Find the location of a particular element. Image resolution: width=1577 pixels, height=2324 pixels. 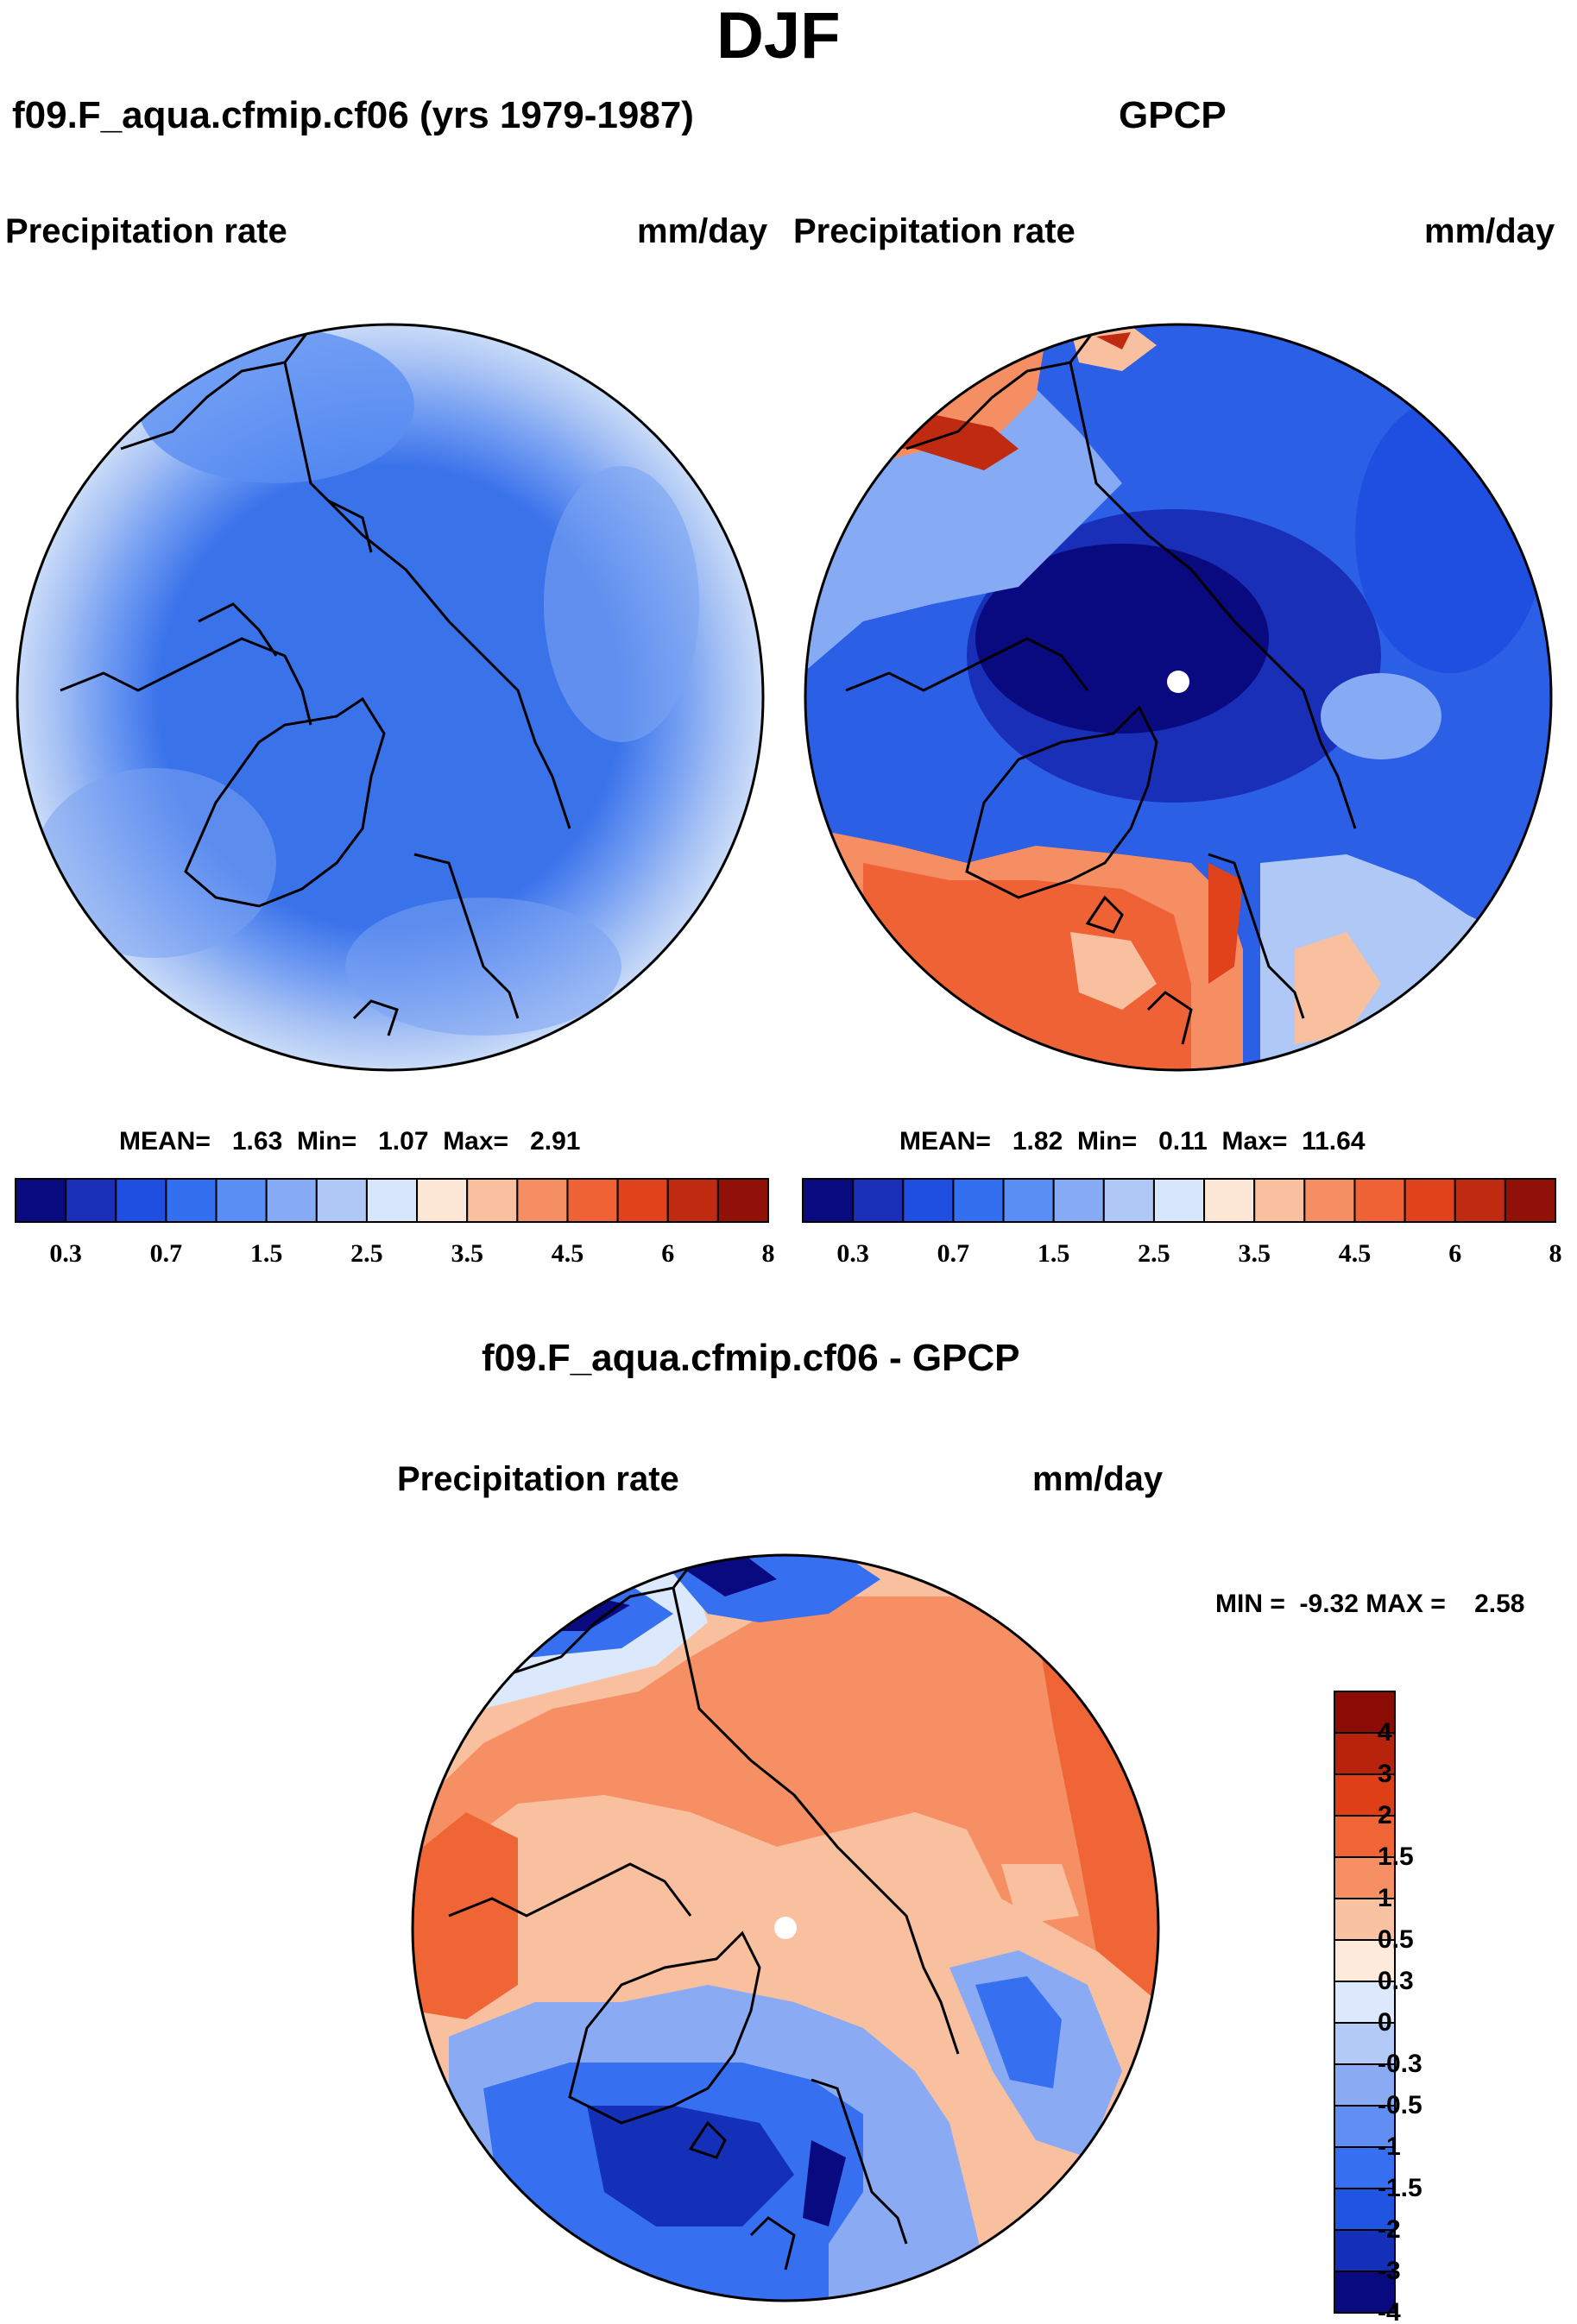

model-min-value: 1.07 is located at coordinates (403, 1141).